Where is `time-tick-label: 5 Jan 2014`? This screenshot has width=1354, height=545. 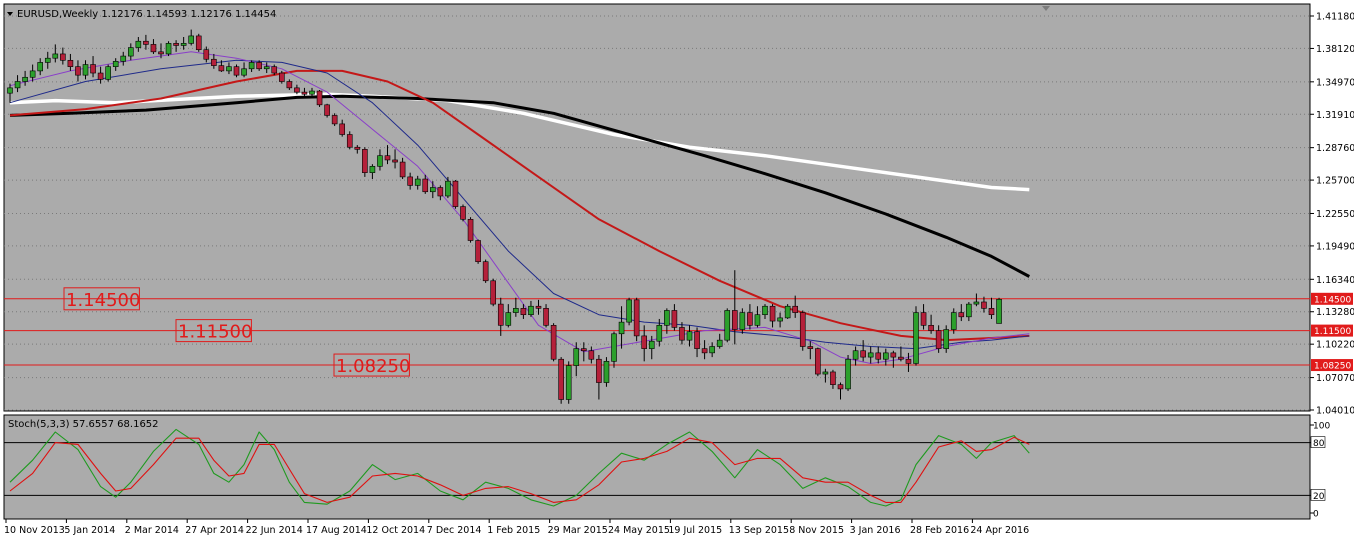 time-tick-label: 5 Jan 2014 is located at coordinates (89, 530).